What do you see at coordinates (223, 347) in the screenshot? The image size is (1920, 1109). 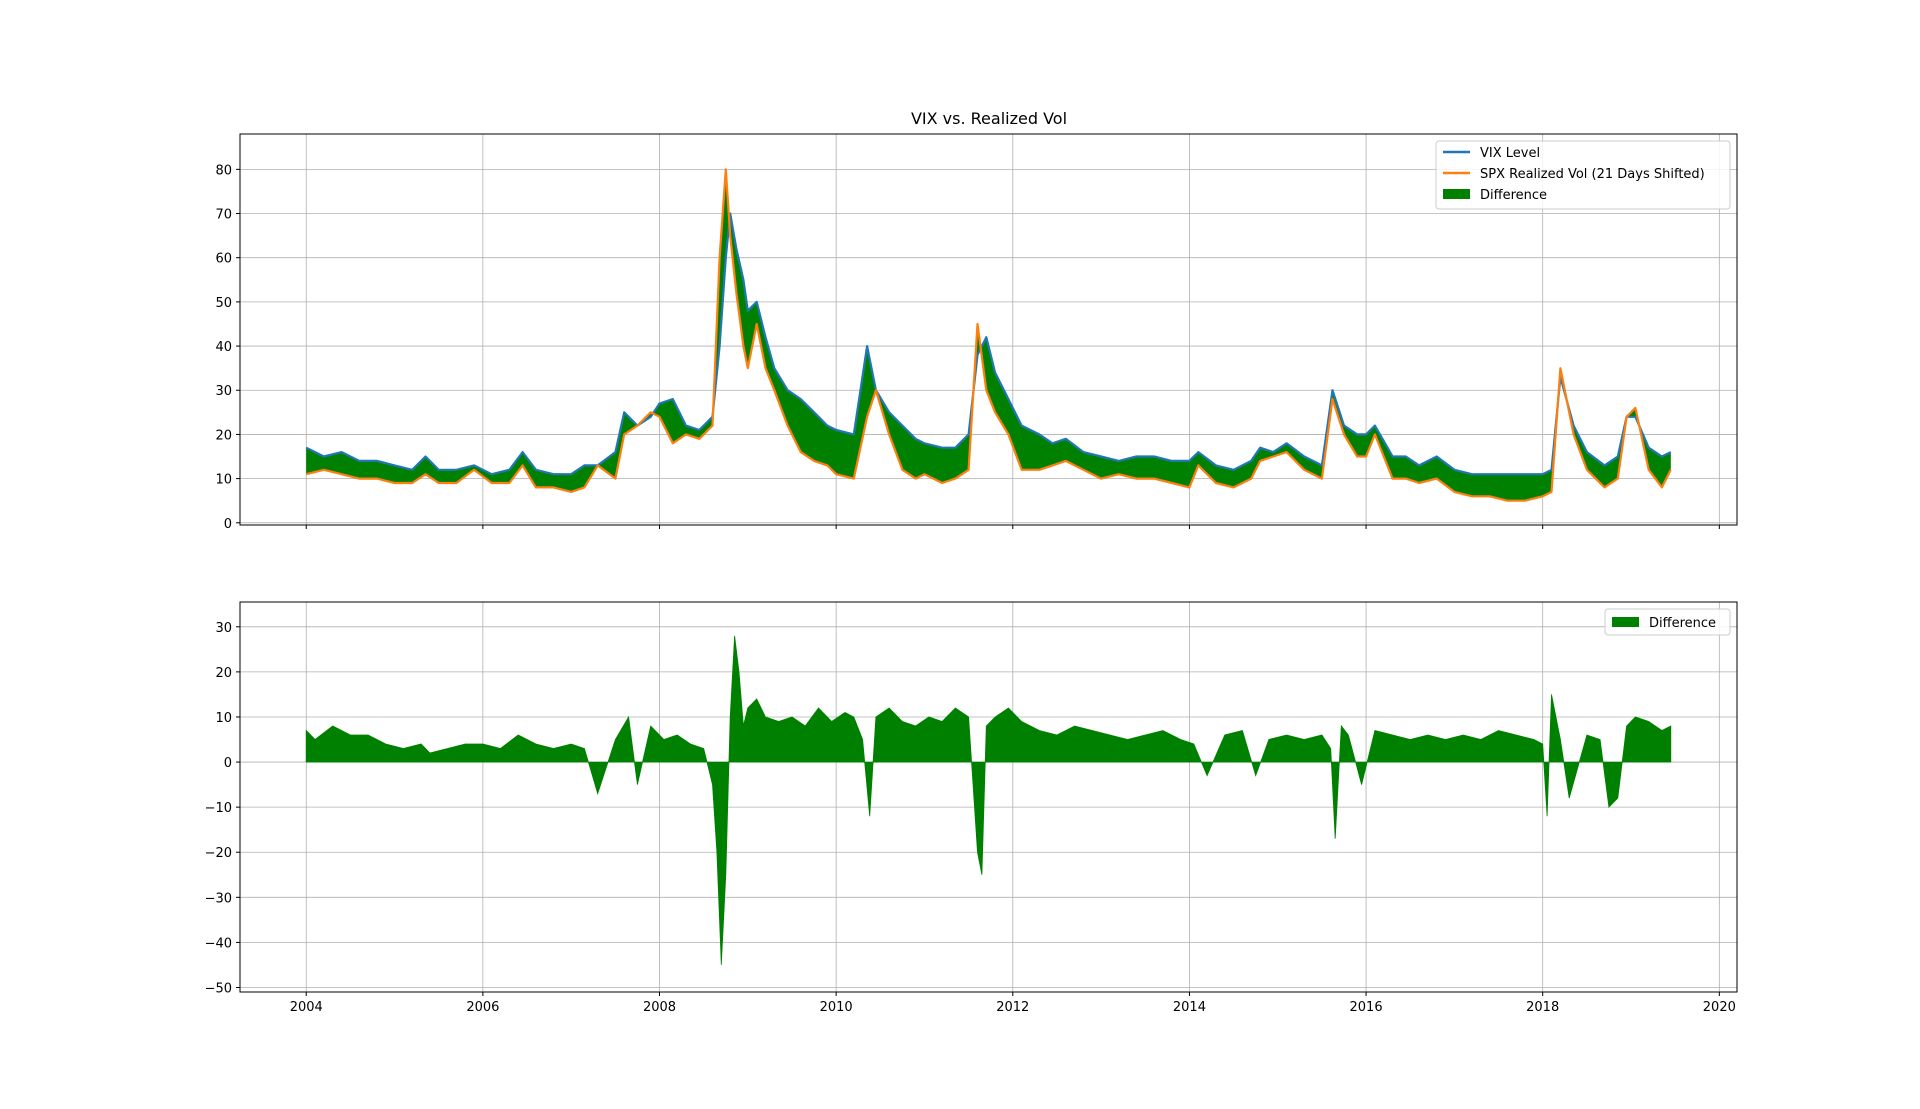 I see `y-tick-label: 40` at bounding box center [223, 347].